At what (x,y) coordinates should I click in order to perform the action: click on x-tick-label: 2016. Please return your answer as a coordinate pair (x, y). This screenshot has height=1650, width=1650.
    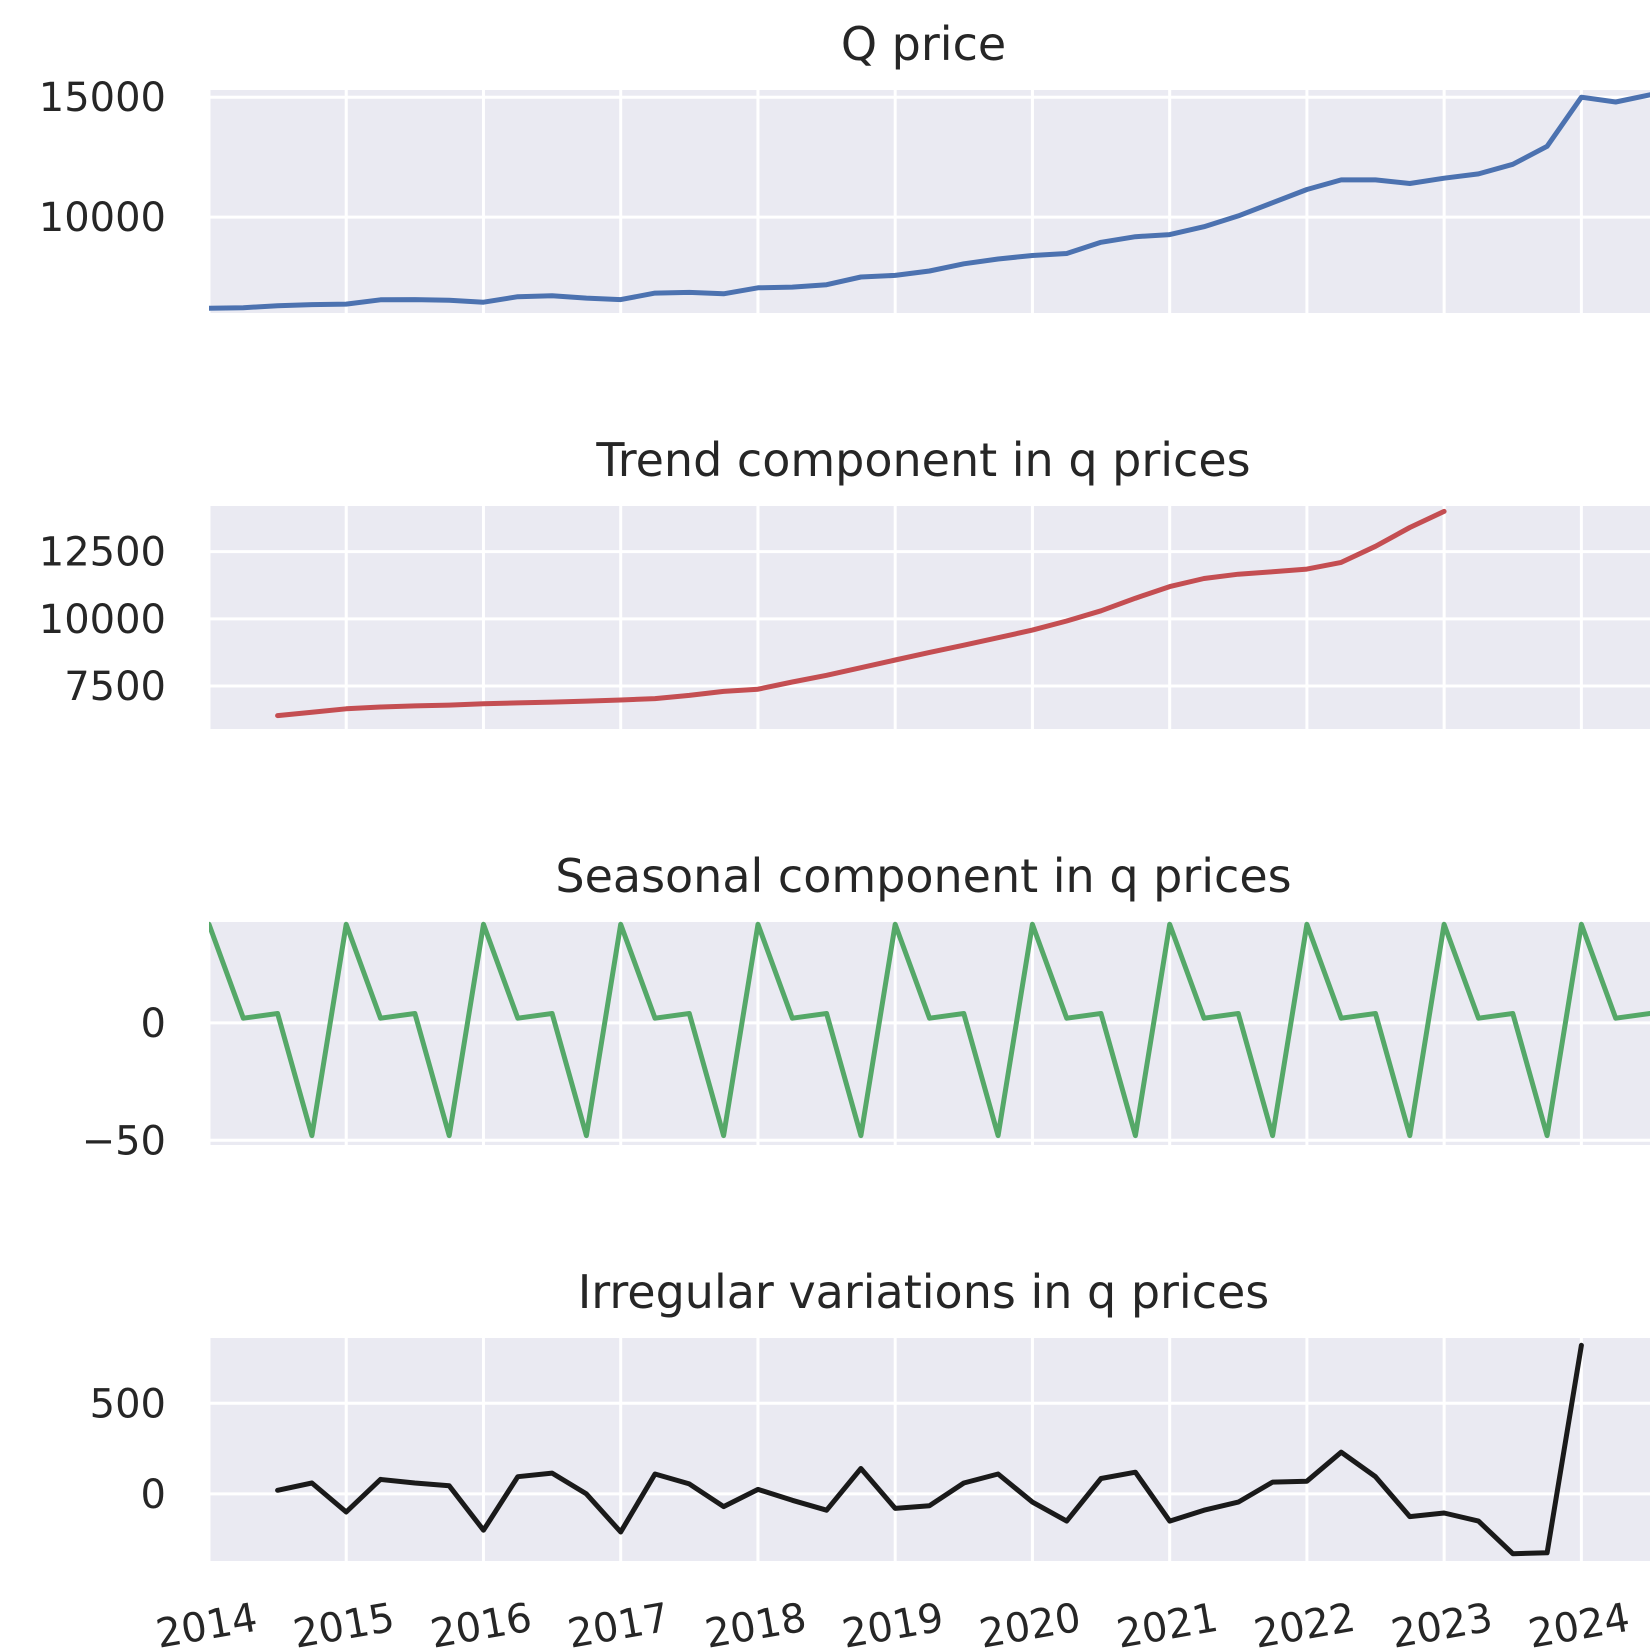
    Looking at the image, I should click on (481, 1622).